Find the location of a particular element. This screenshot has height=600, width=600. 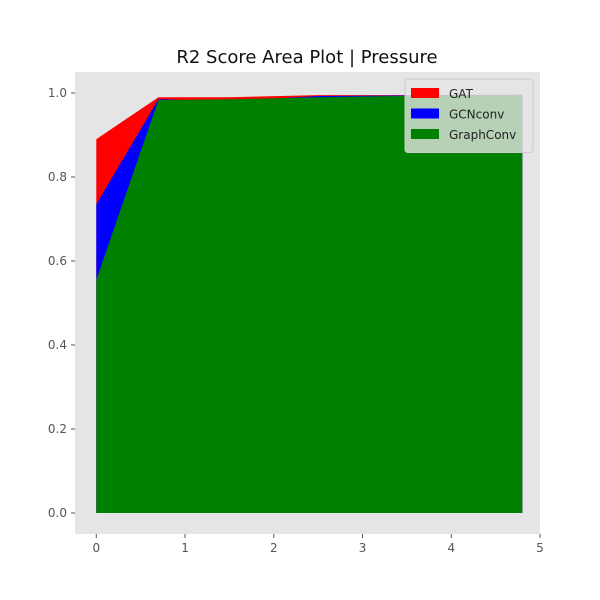

y-tick-label: 0.0 is located at coordinates (57, 513).